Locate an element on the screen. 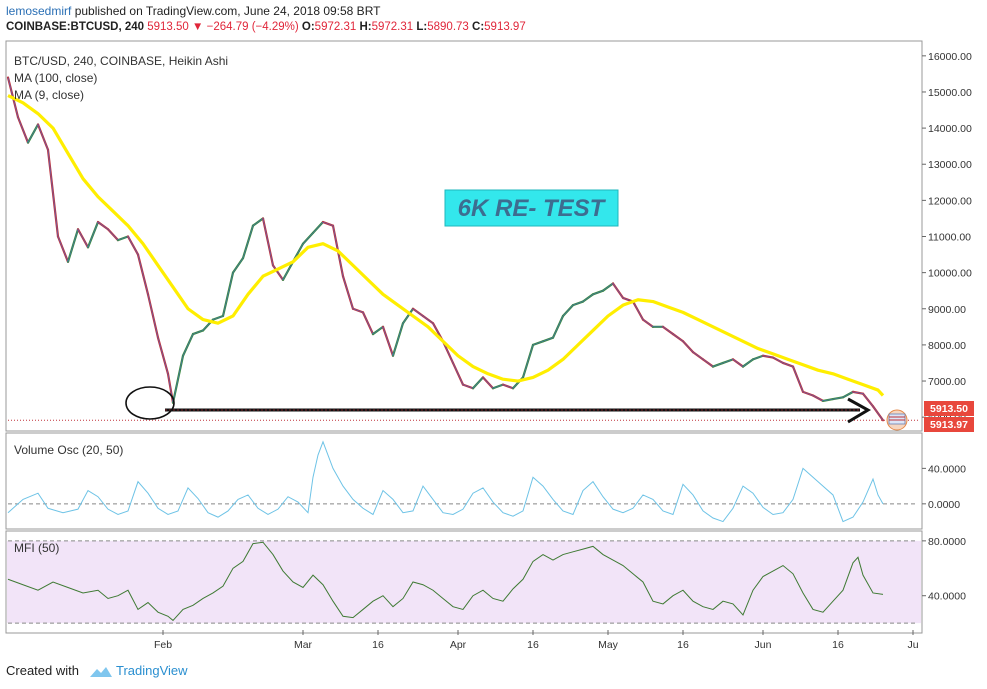 This screenshot has height=689, width=987. y-tick-label: 13000.00 is located at coordinates (950, 165).